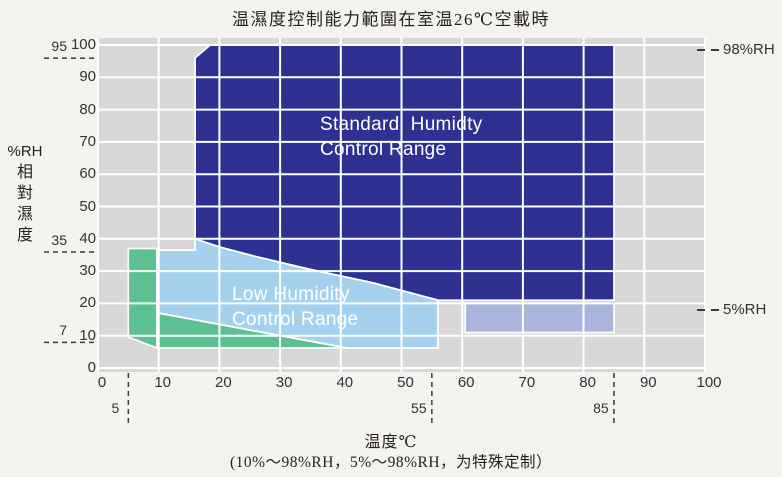 The width and height of the screenshot is (782, 477). I want to click on y-axis-title: %RH 相 對 濕 度, so click(25, 193).